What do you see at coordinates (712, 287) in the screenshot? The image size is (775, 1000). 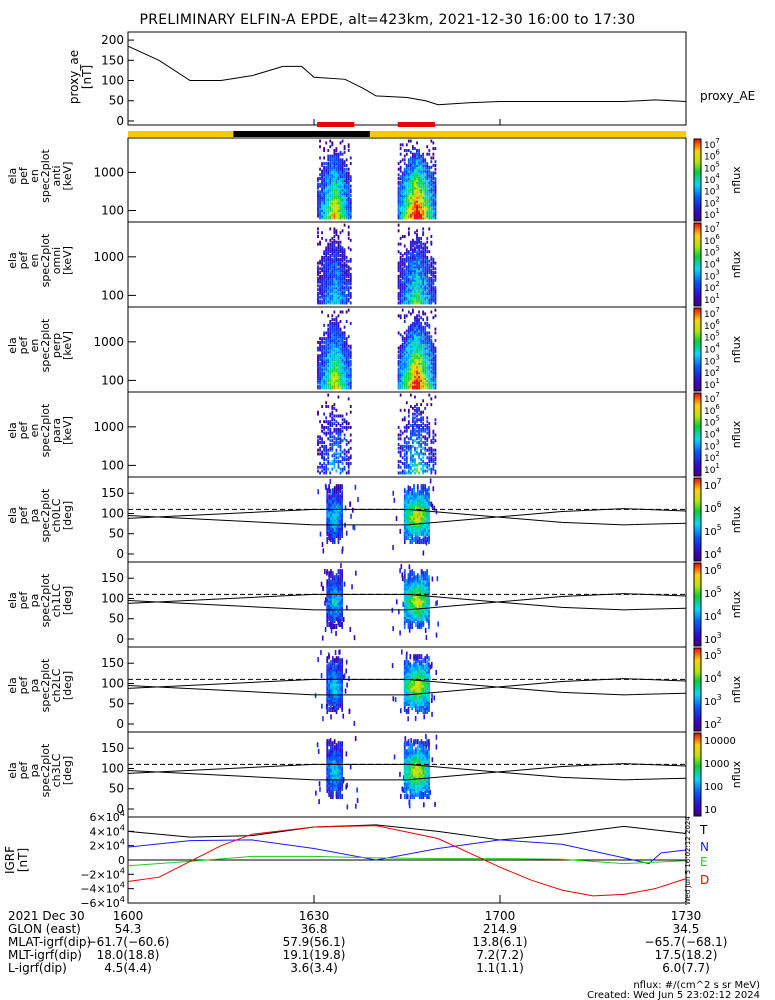 I see `colorbar-tick-label: 102` at bounding box center [712, 287].